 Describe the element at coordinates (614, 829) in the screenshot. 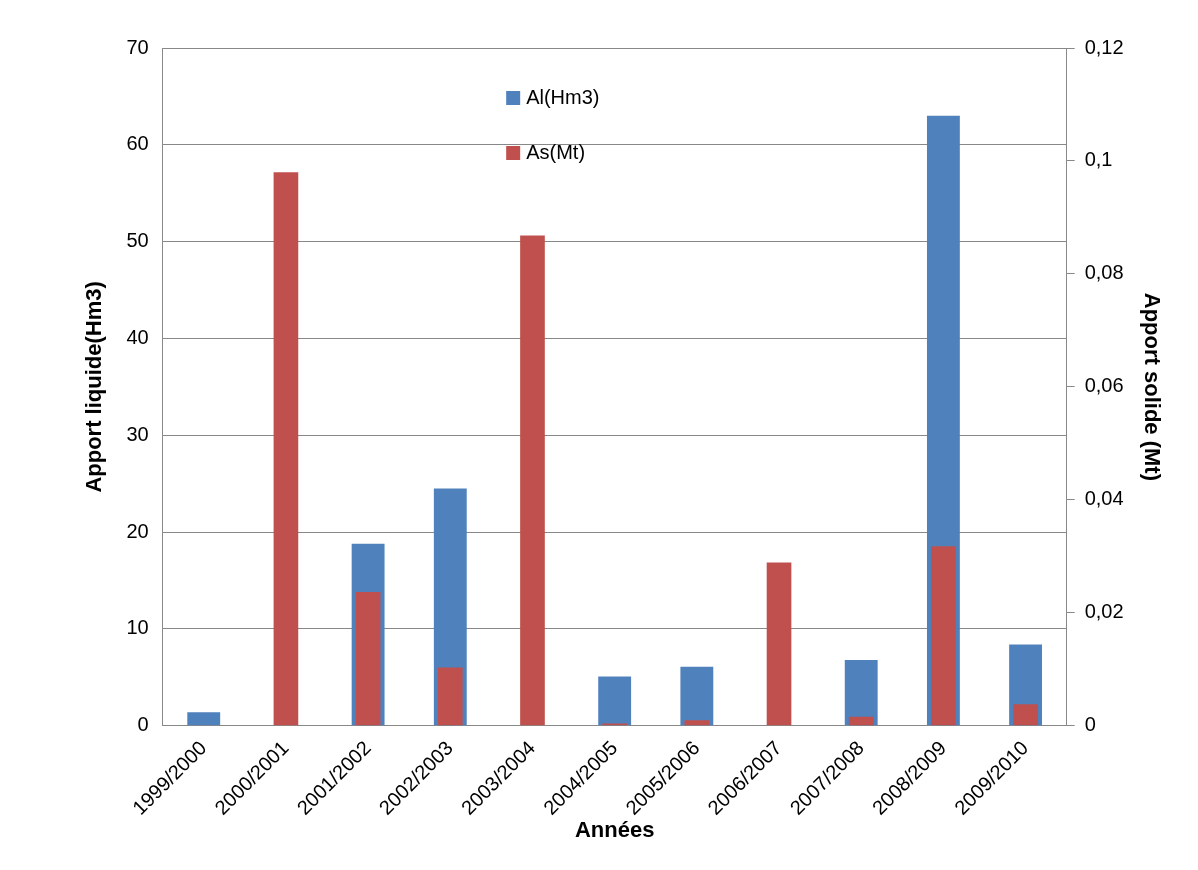

I see `x-axis-title: Années` at that location.